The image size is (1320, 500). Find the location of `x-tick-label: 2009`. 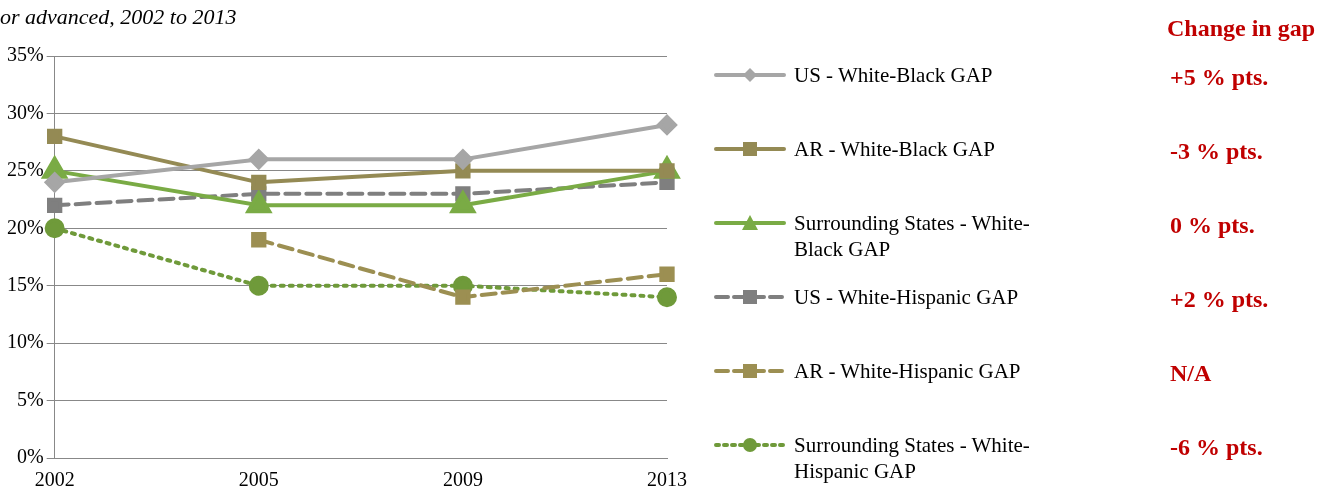

x-tick-label: 2009 is located at coordinates (462, 479).